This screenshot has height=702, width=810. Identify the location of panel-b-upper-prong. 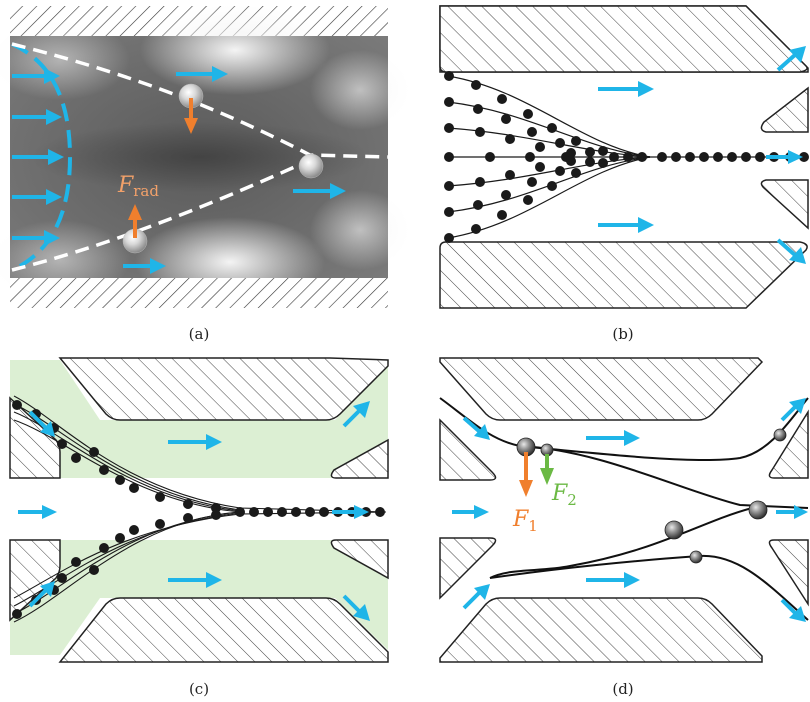
(784, 109).